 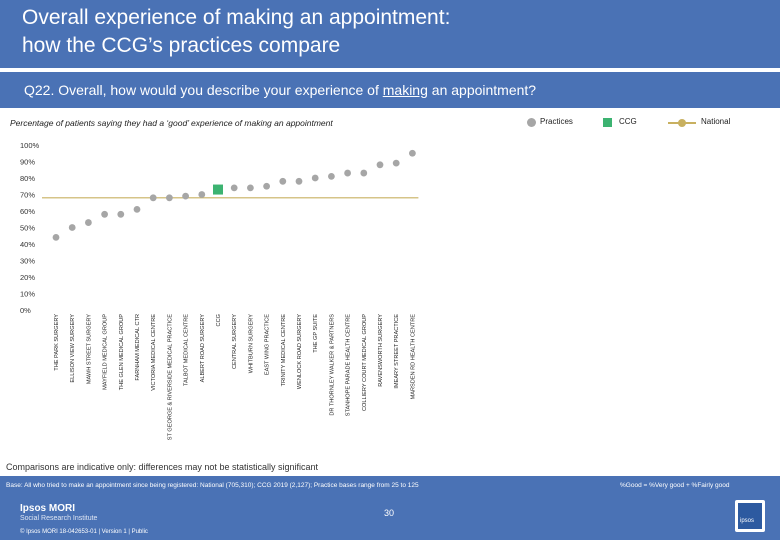 What do you see at coordinates (154, 352) in the screenshot?
I see `category-label: VICTORIA MEDICAL CENTRE` at bounding box center [154, 352].